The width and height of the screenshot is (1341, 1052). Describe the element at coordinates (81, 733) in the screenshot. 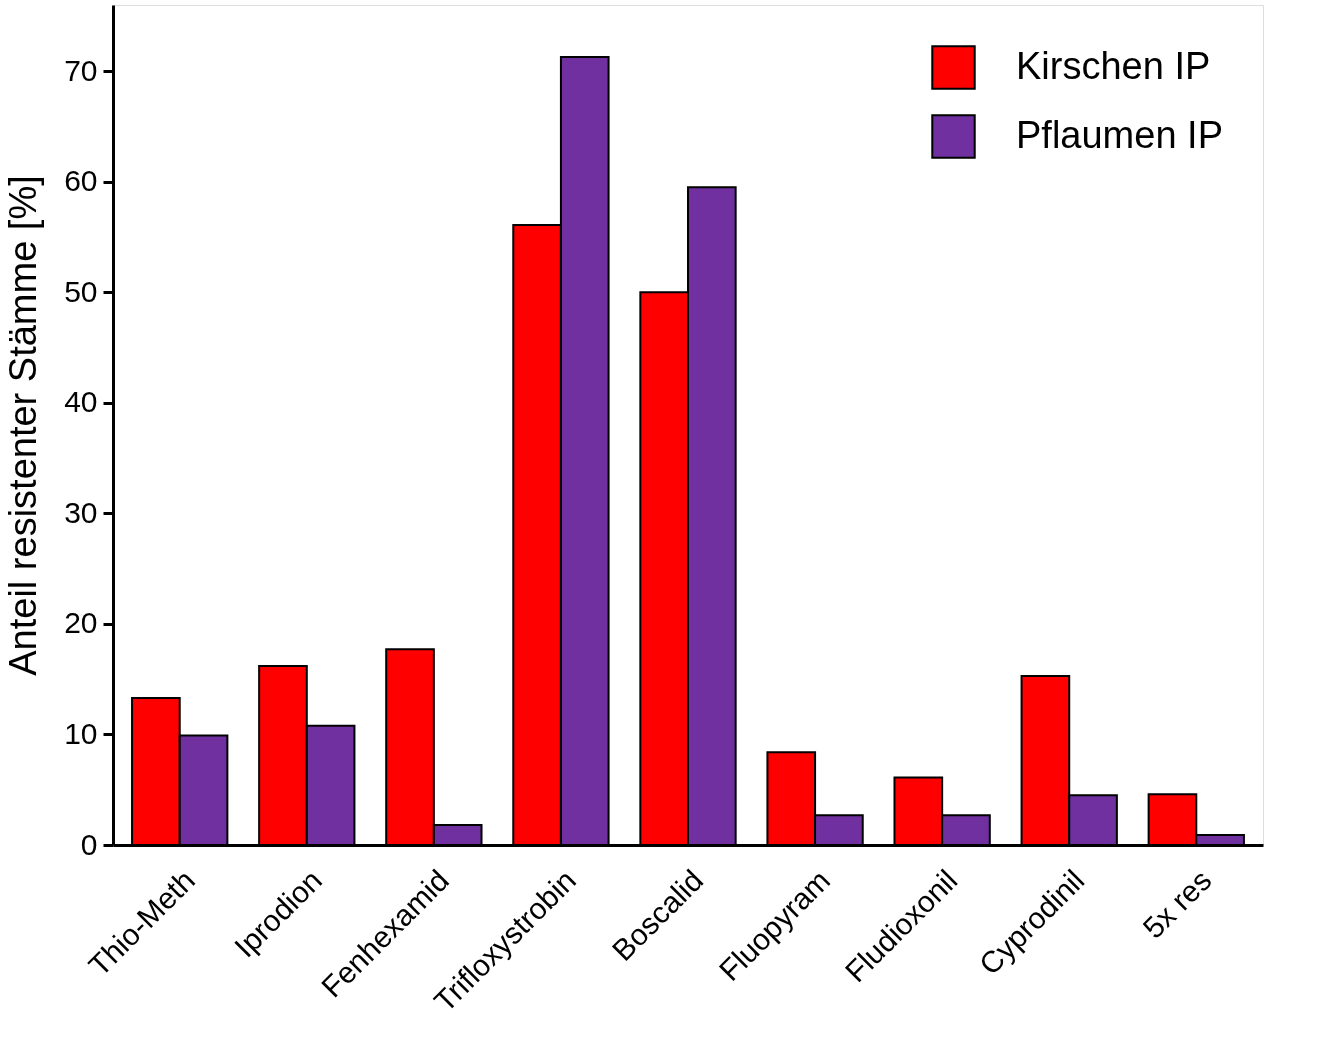

I see `y-tick-label: 10` at that location.